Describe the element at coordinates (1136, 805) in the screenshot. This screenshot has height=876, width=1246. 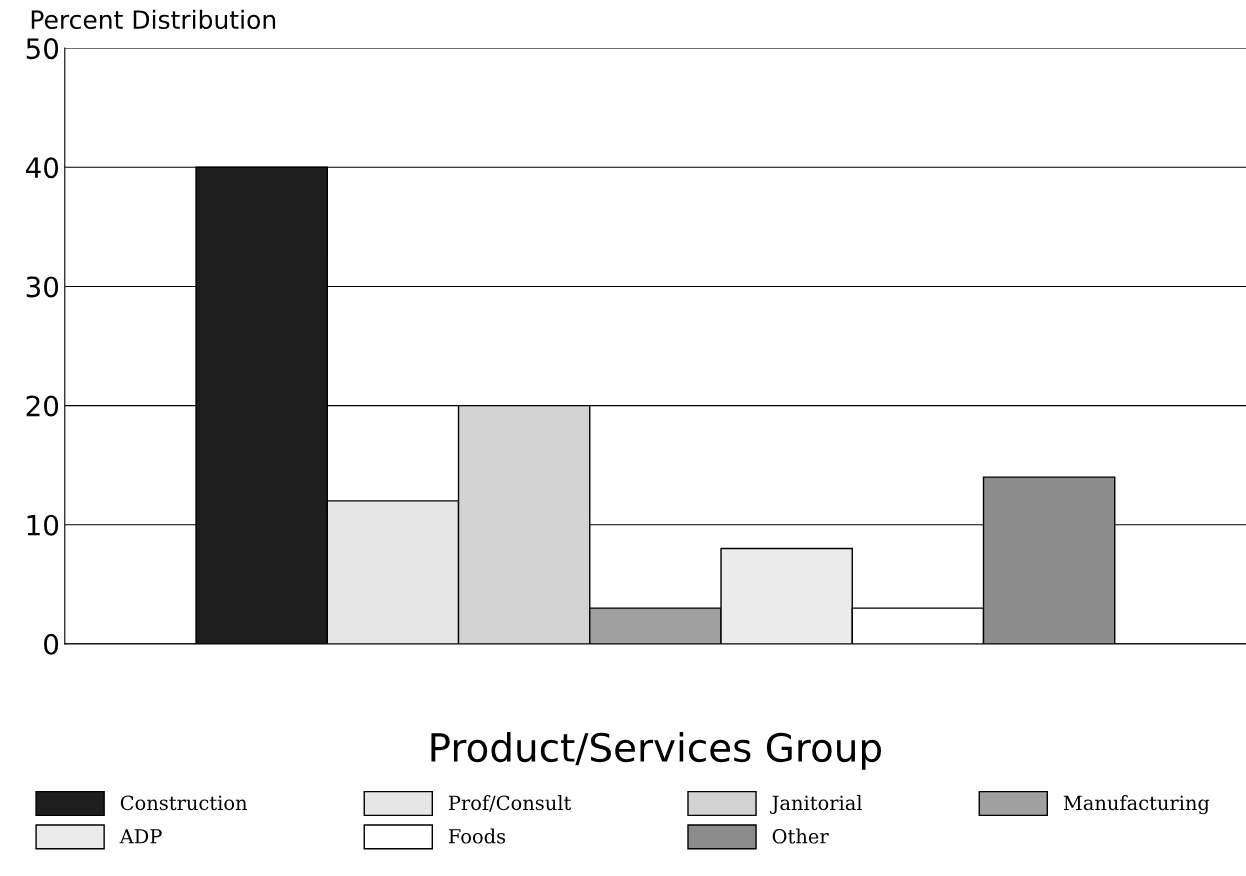
I see `legend-label: Manufacturing` at that location.